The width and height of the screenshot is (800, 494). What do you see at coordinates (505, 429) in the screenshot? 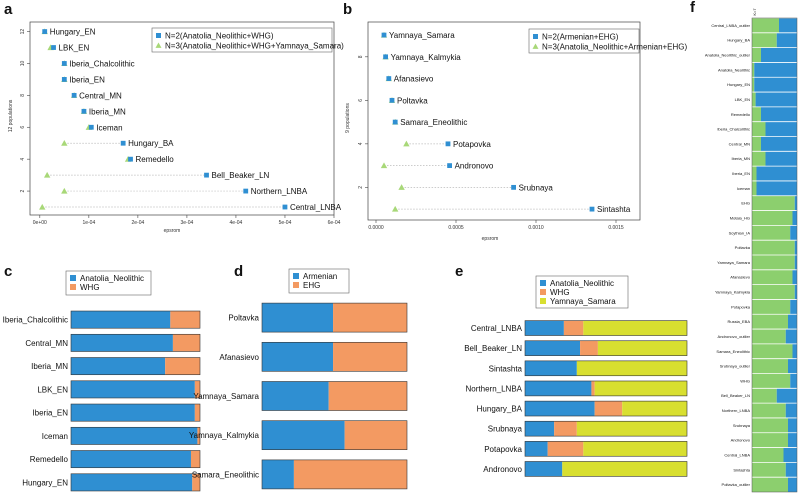
I see `bar-category-label: Srubnaya` at bounding box center [505, 429].